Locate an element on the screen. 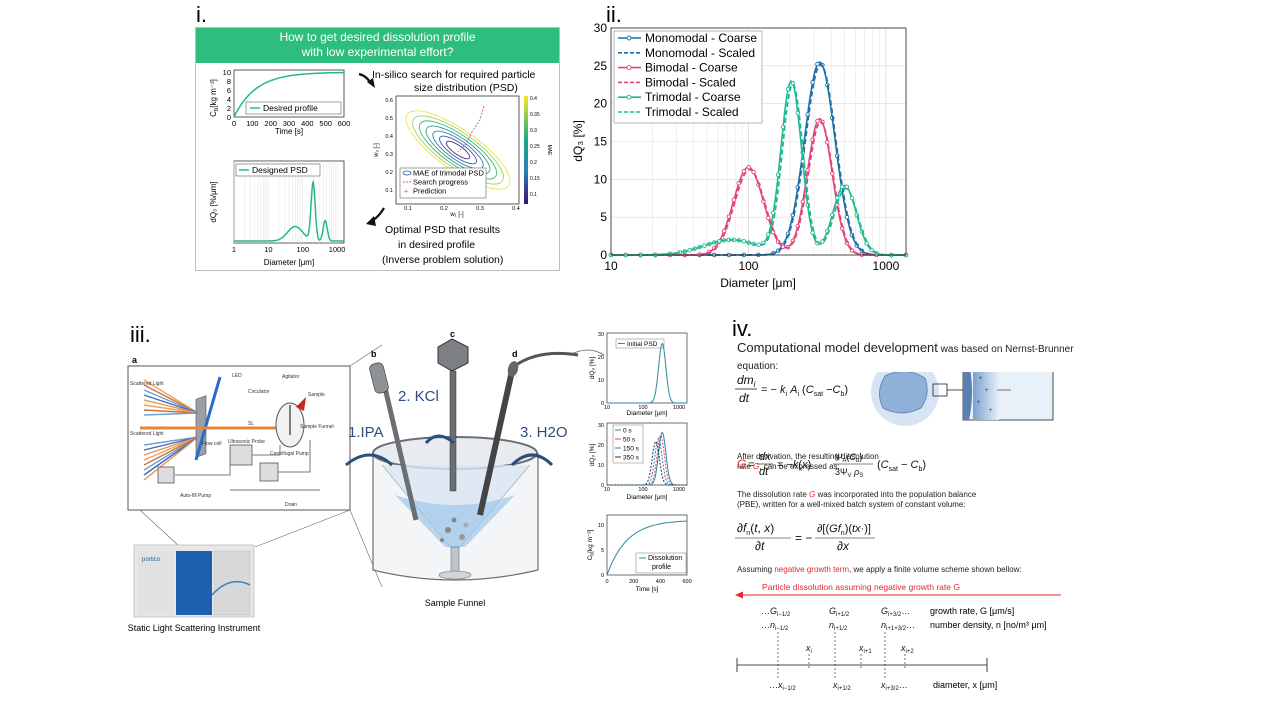  mini1-xtick: 100 is located at coordinates (642, 408).